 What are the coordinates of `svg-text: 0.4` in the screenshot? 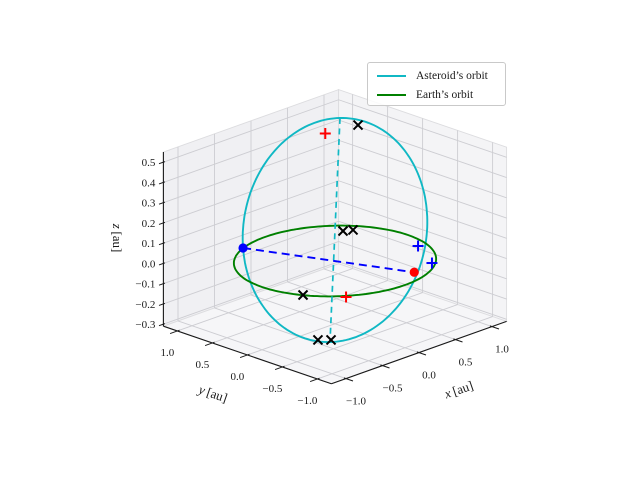 It's located at (149, 183).